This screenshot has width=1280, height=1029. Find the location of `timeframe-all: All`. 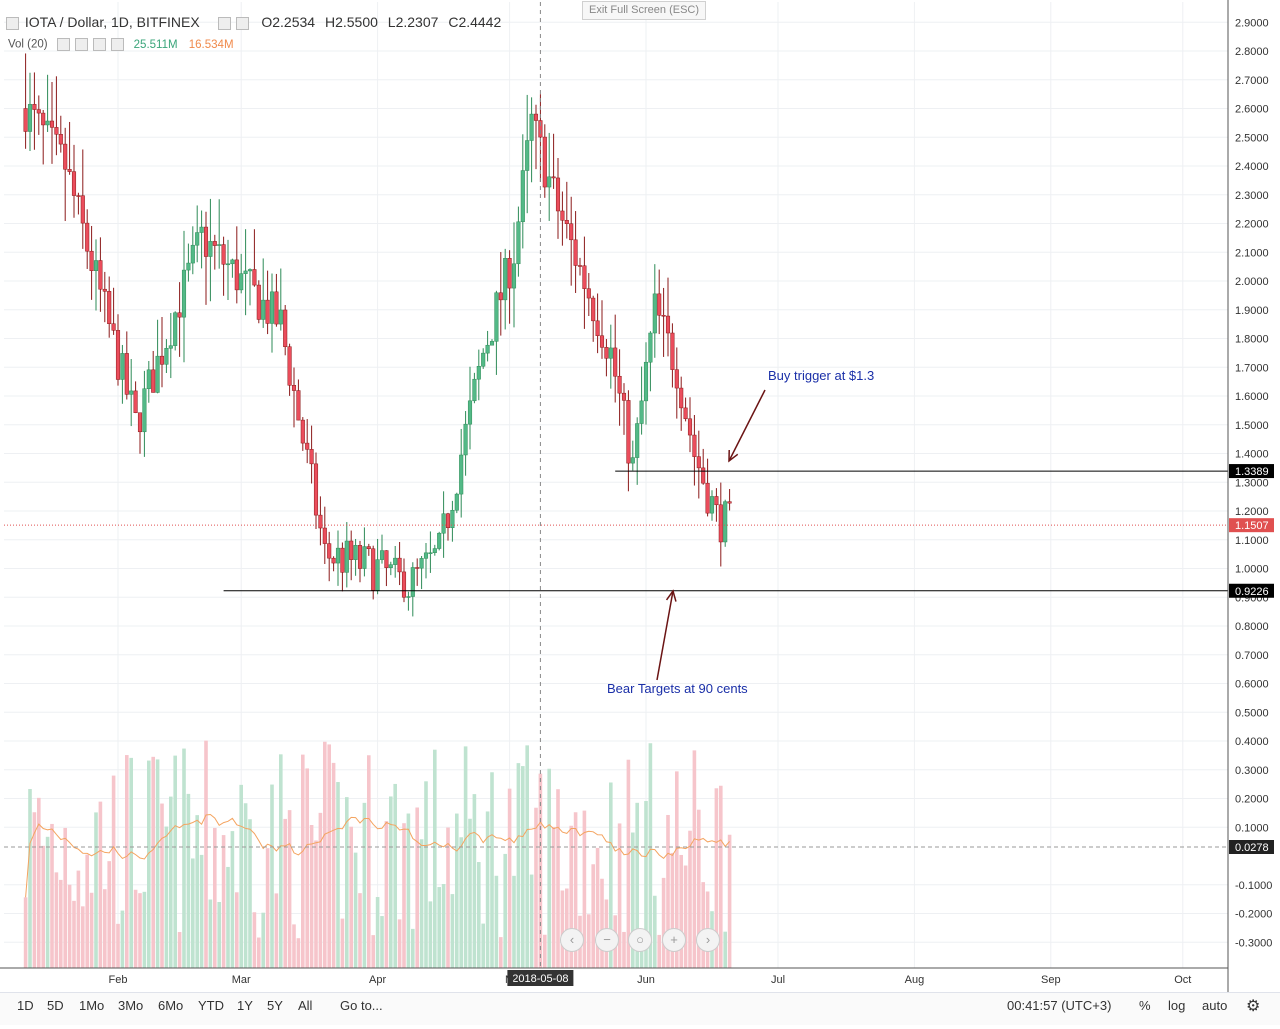

timeframe-all: All is located at coordinates (305, 1005).